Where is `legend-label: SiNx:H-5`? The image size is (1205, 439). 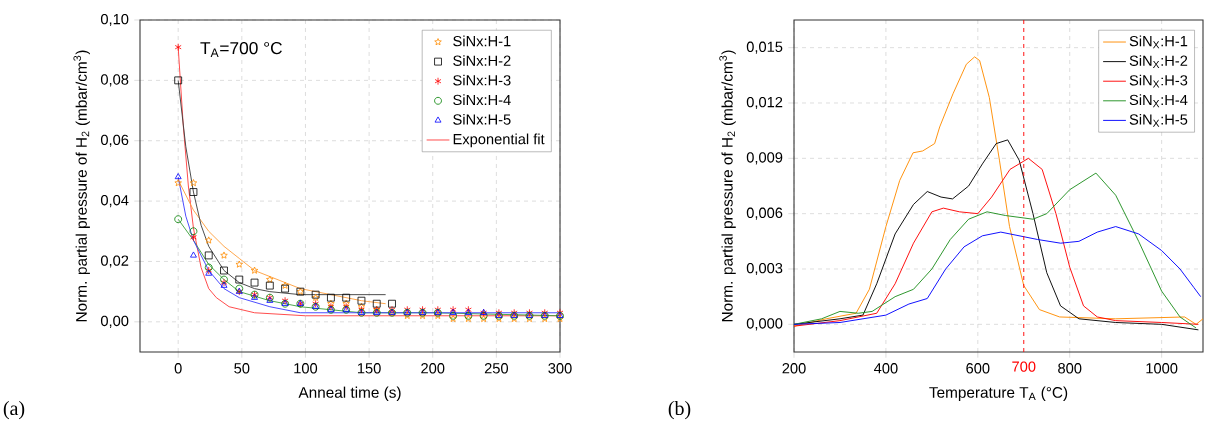
legend-label: SiNx:H-5 is located at coordinates (482, 119).